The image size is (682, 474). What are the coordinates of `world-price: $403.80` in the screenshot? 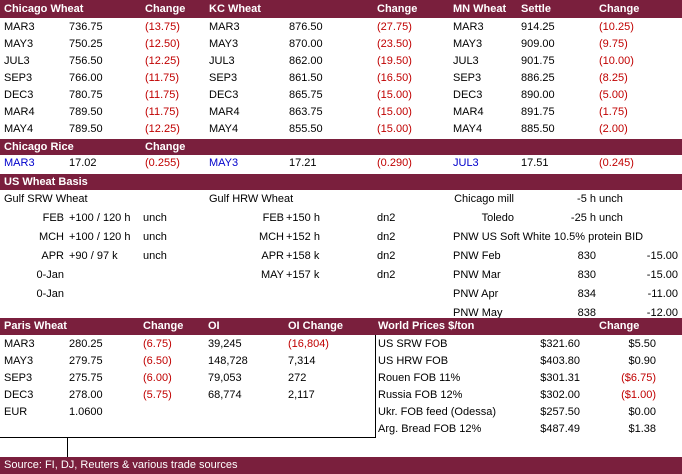 It's located at (560, 361).